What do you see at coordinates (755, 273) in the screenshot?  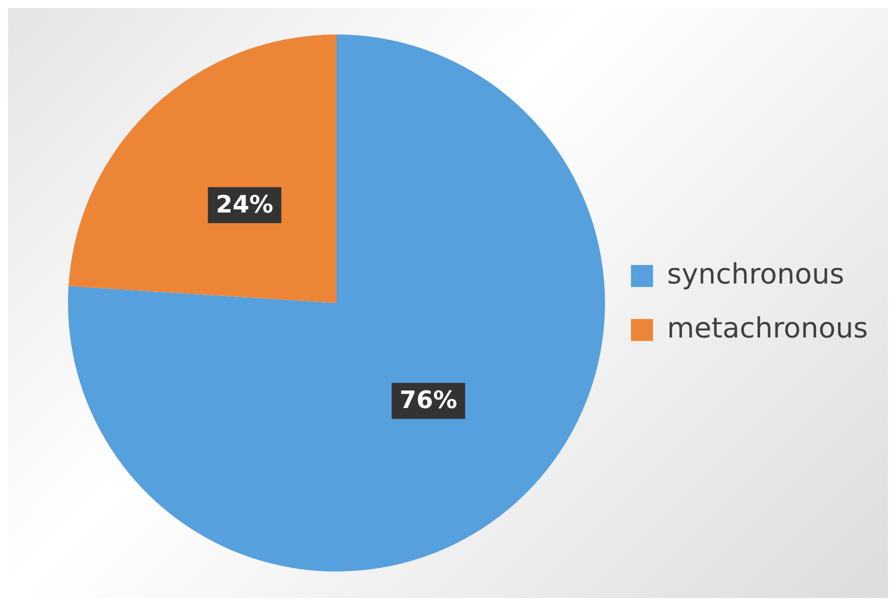 I see `legend-label: synchronous` at bounding box center [755, 273].